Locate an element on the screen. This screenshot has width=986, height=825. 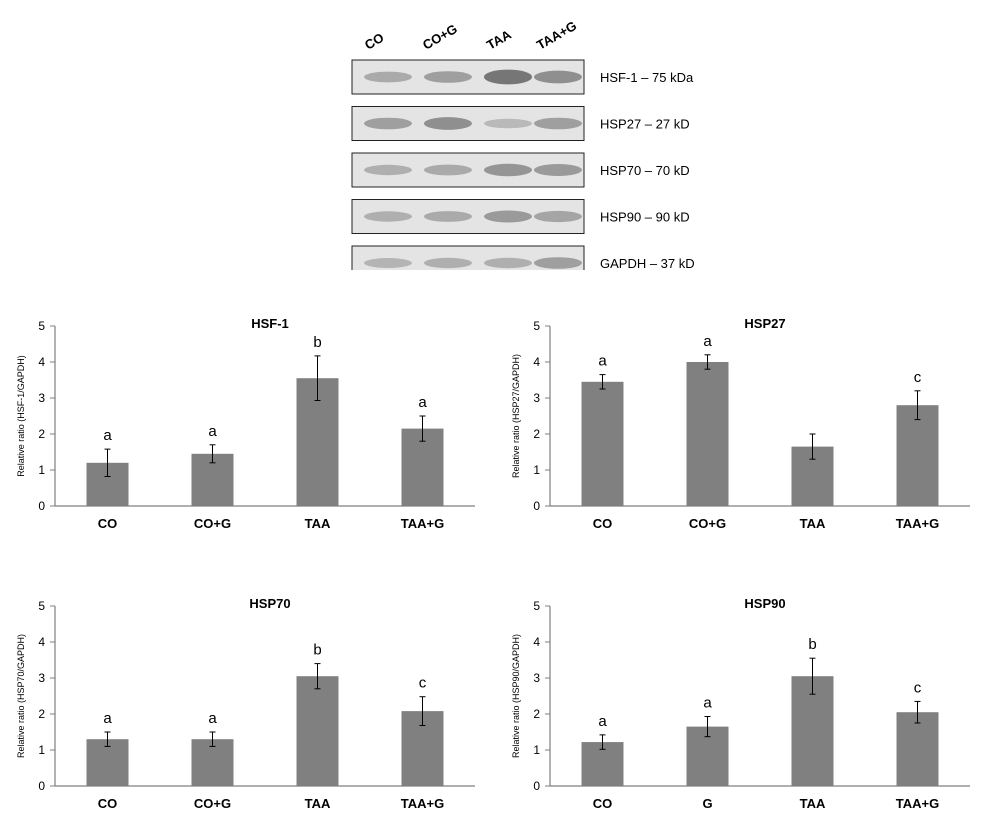
lane-label: CO+G is located at coordinates (440, 37).